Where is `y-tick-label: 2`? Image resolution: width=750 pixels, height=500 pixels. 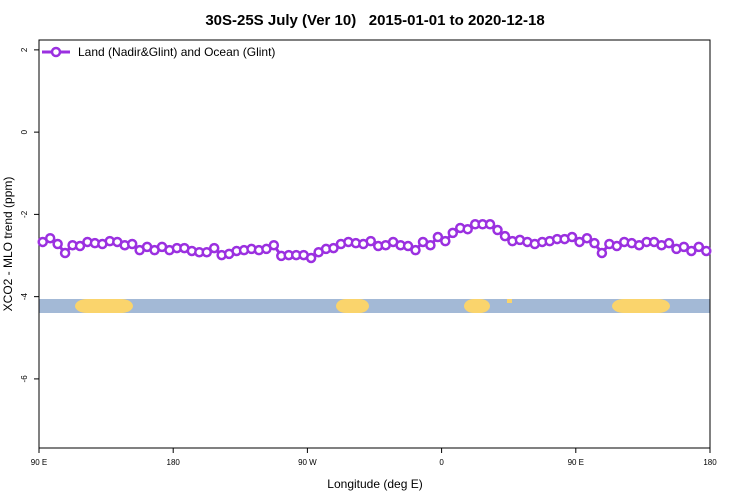 y-tick-label: 2 is located at coordinates (24, 49).